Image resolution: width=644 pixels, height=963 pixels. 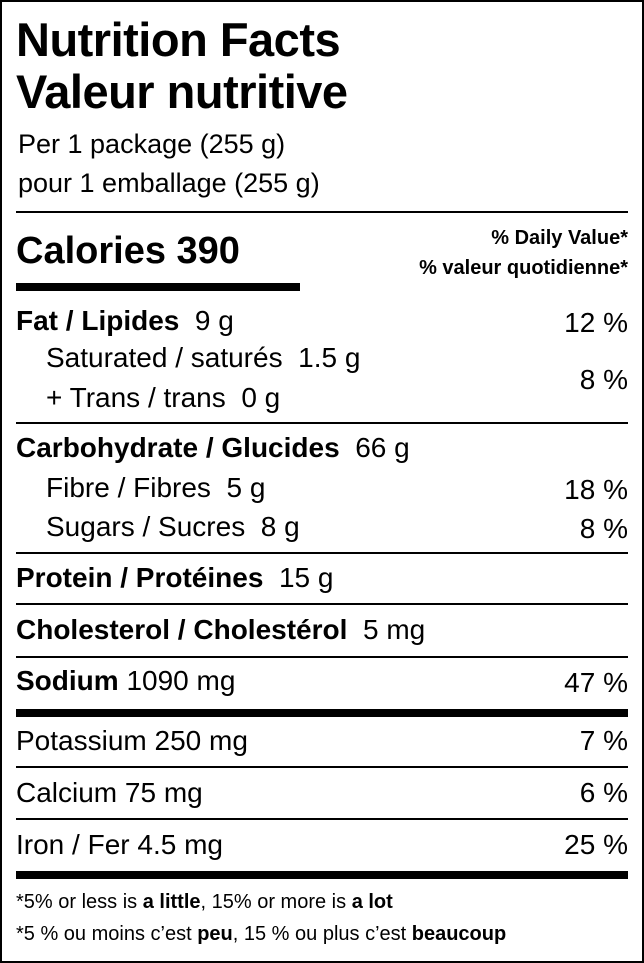 I want to click on serving-size-fr: pour 1 emballage (255 g), so click(x=169, y=183).